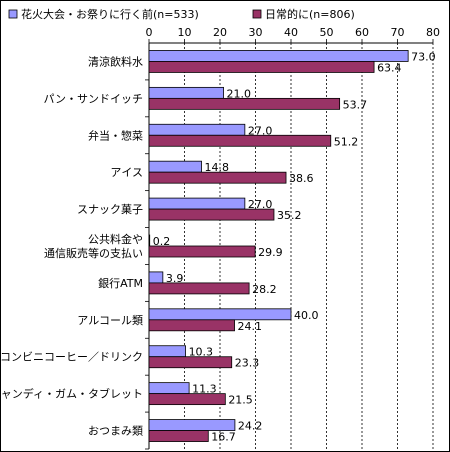 The image size is (450, 452). I want to click on category-label: 公共料金や, so click(115, 239).